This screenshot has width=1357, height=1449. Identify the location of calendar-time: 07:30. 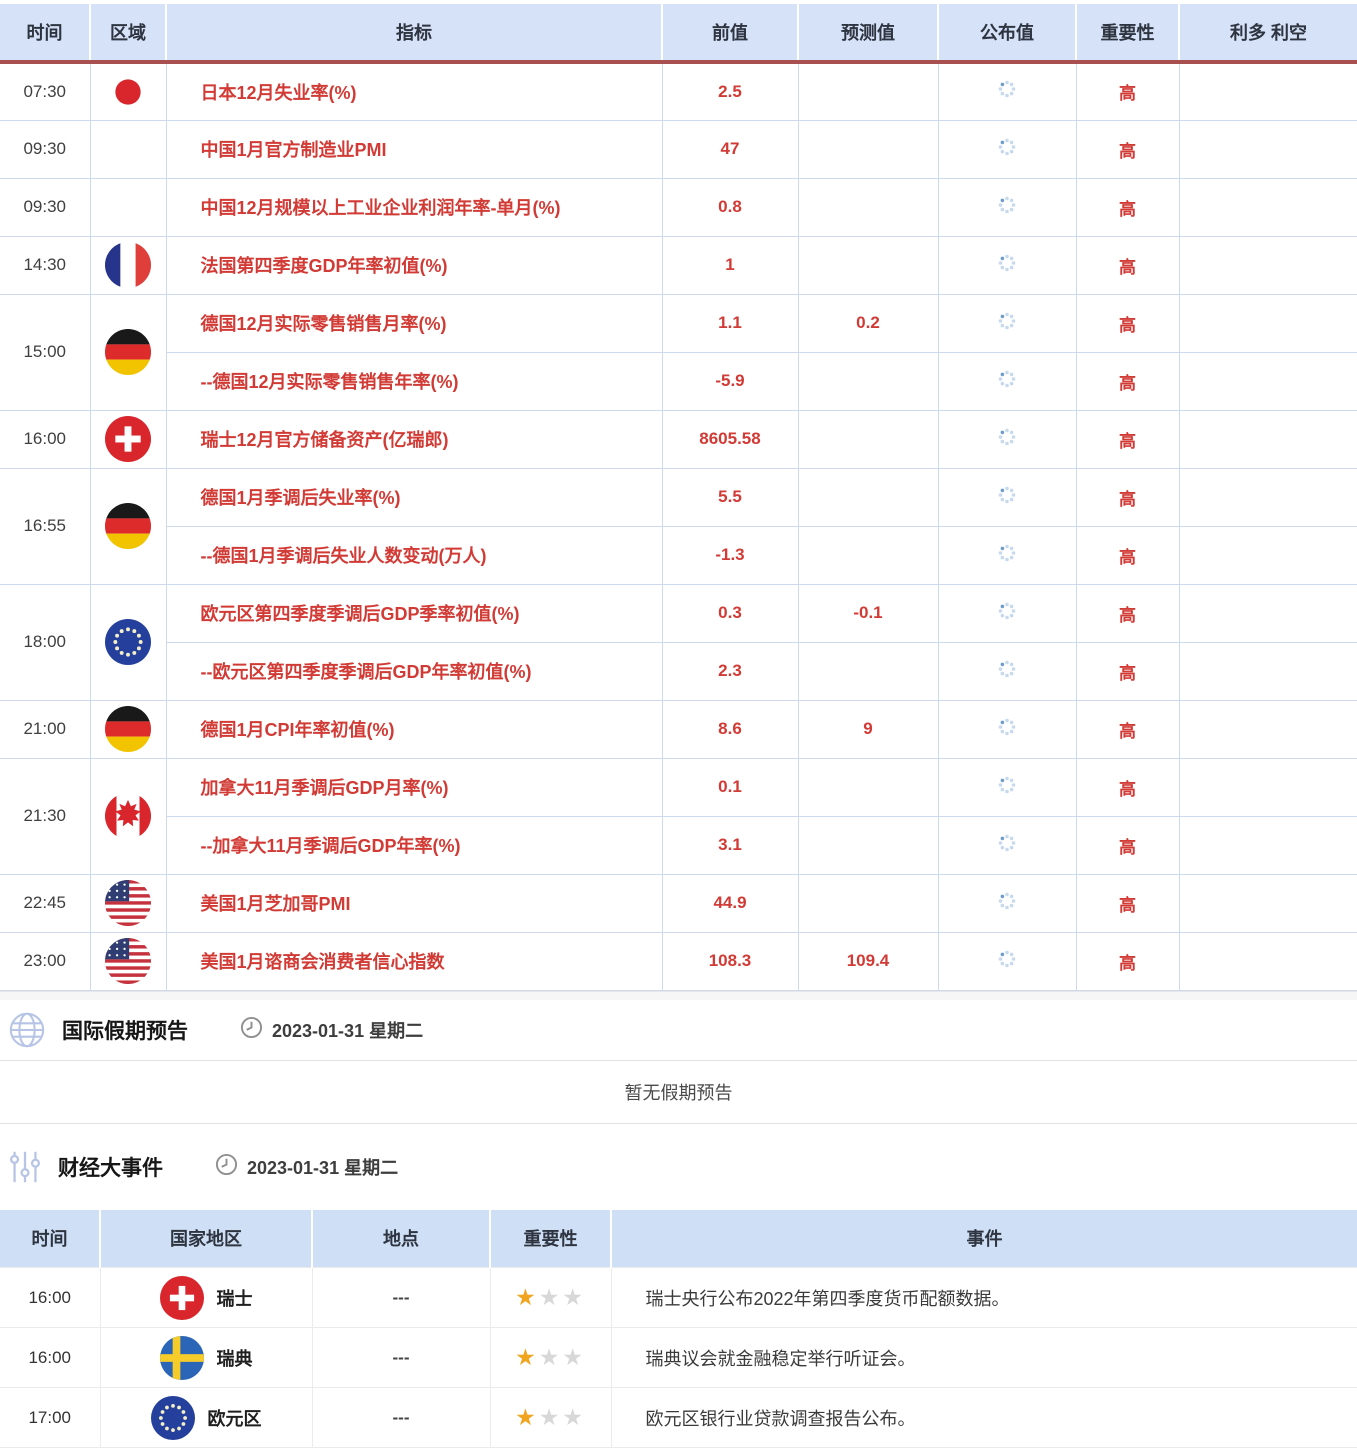
(45, 91).